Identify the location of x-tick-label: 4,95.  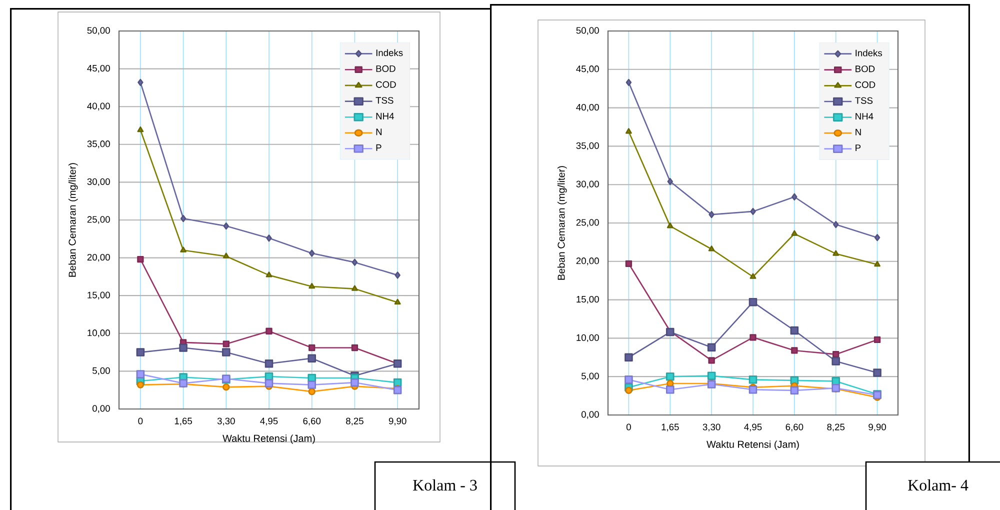
(753, 428).